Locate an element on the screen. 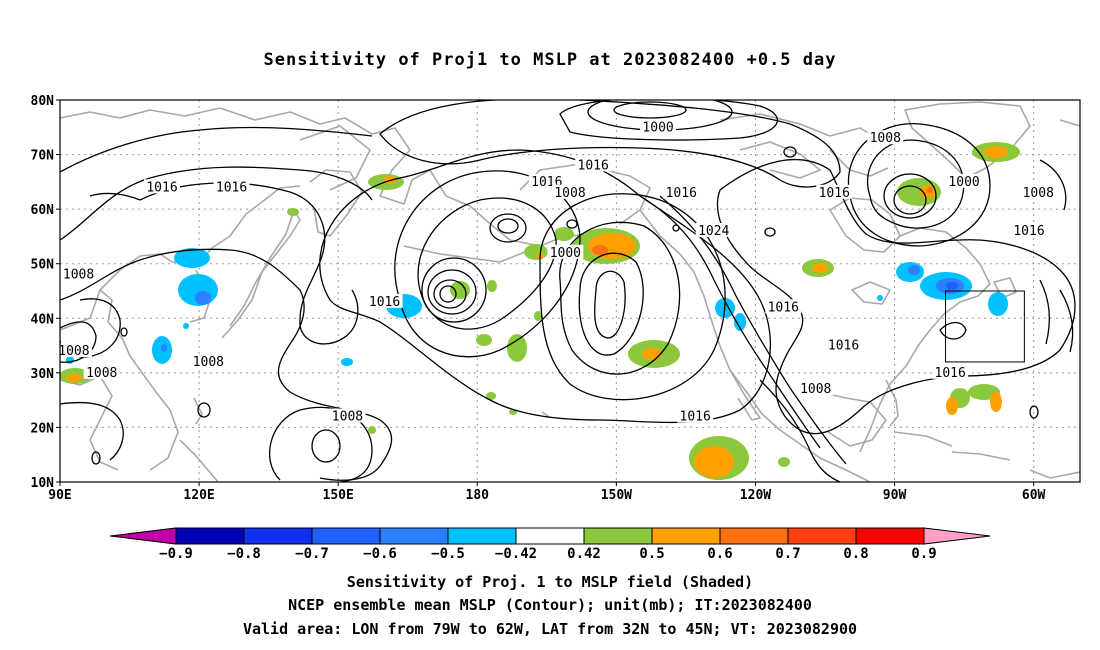  lat-tick-label: 30N is located at coordinates (43, 374).